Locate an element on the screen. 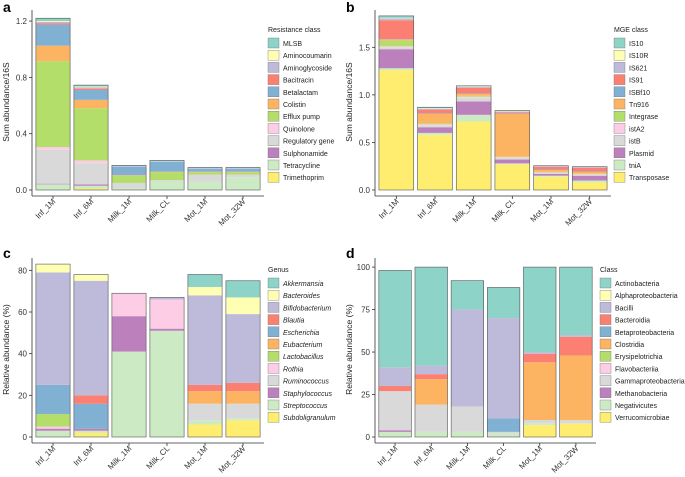 The width and height of the screenshot is (685, 477). bar-segment-bacteroides is located at coordinates (53, 268).